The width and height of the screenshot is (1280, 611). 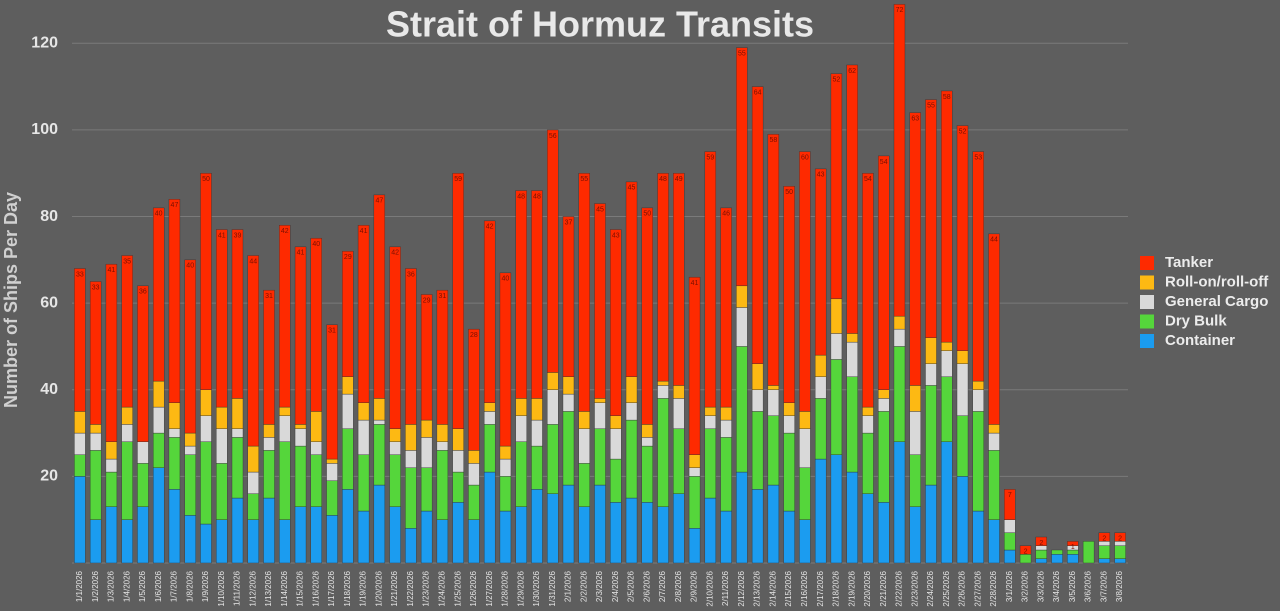 What do you see at coordinates (694, 586) in the screenshot?
I see `x-tick-label: 2/9/2026` at bounding box center [694, 586].